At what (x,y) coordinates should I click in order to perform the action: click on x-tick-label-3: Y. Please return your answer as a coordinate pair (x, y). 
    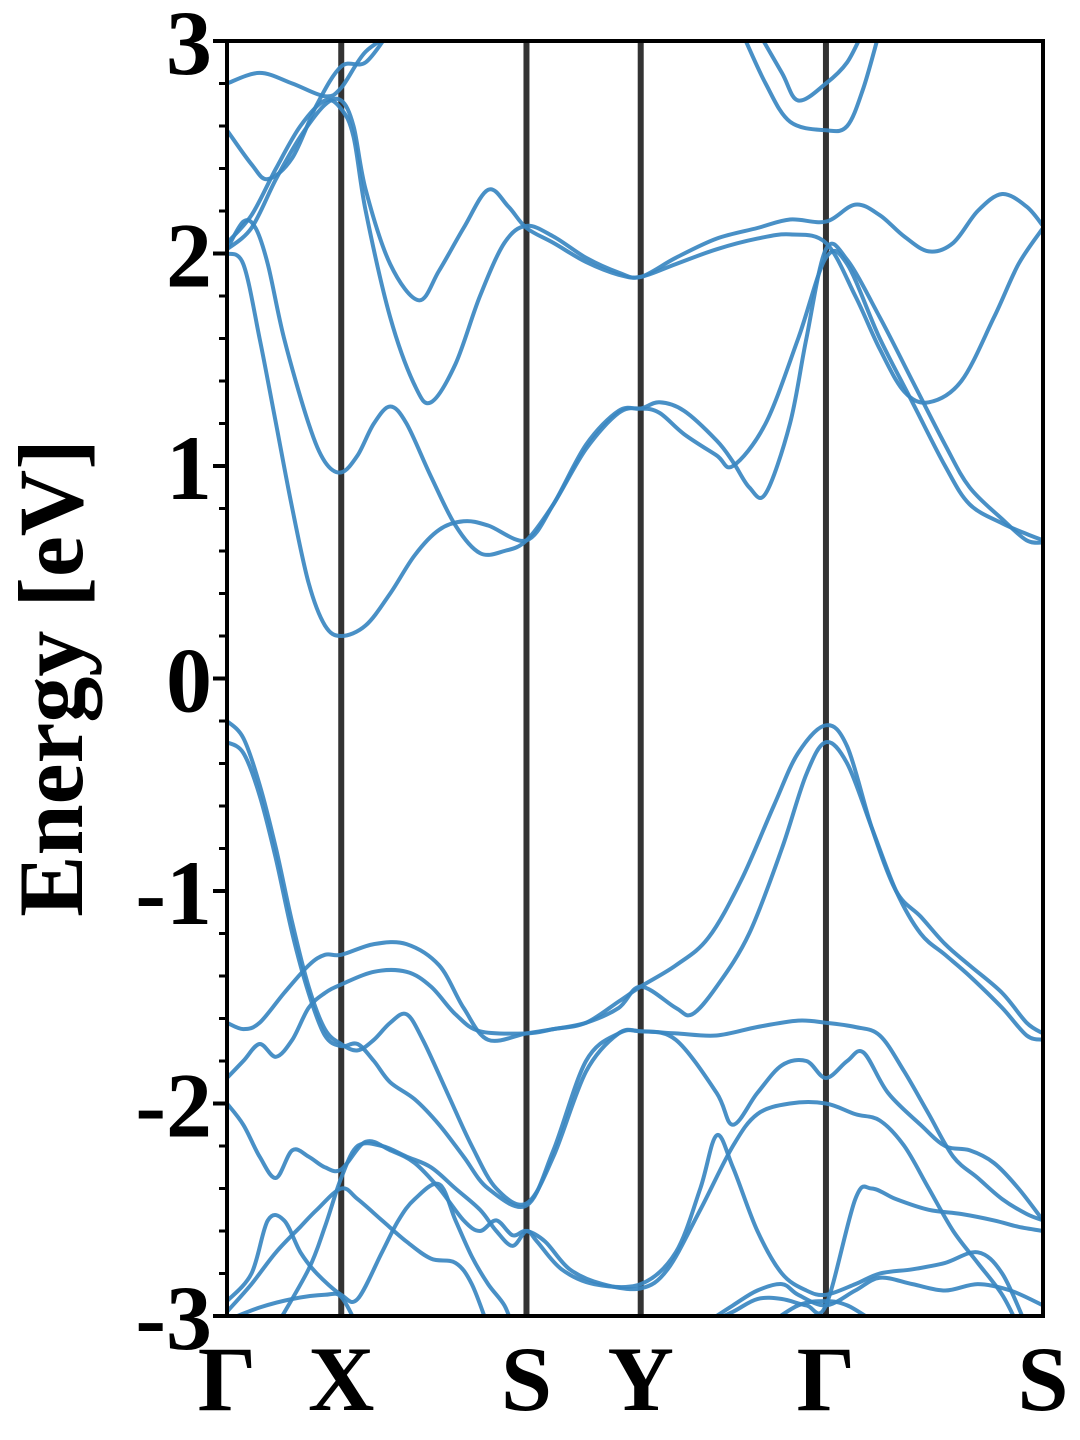
    Looking at the image, I should click on (640, 1379).